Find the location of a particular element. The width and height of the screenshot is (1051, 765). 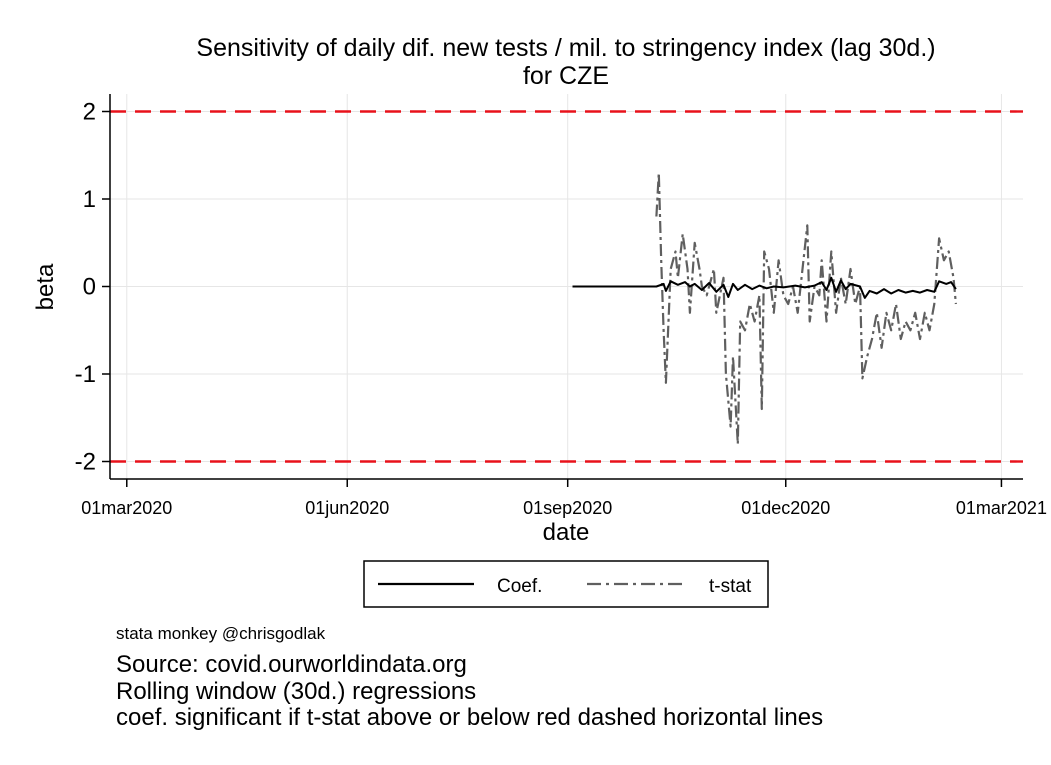

y-ticks: 2 1 0 -1 -2 is located at coordinates (92, 287).